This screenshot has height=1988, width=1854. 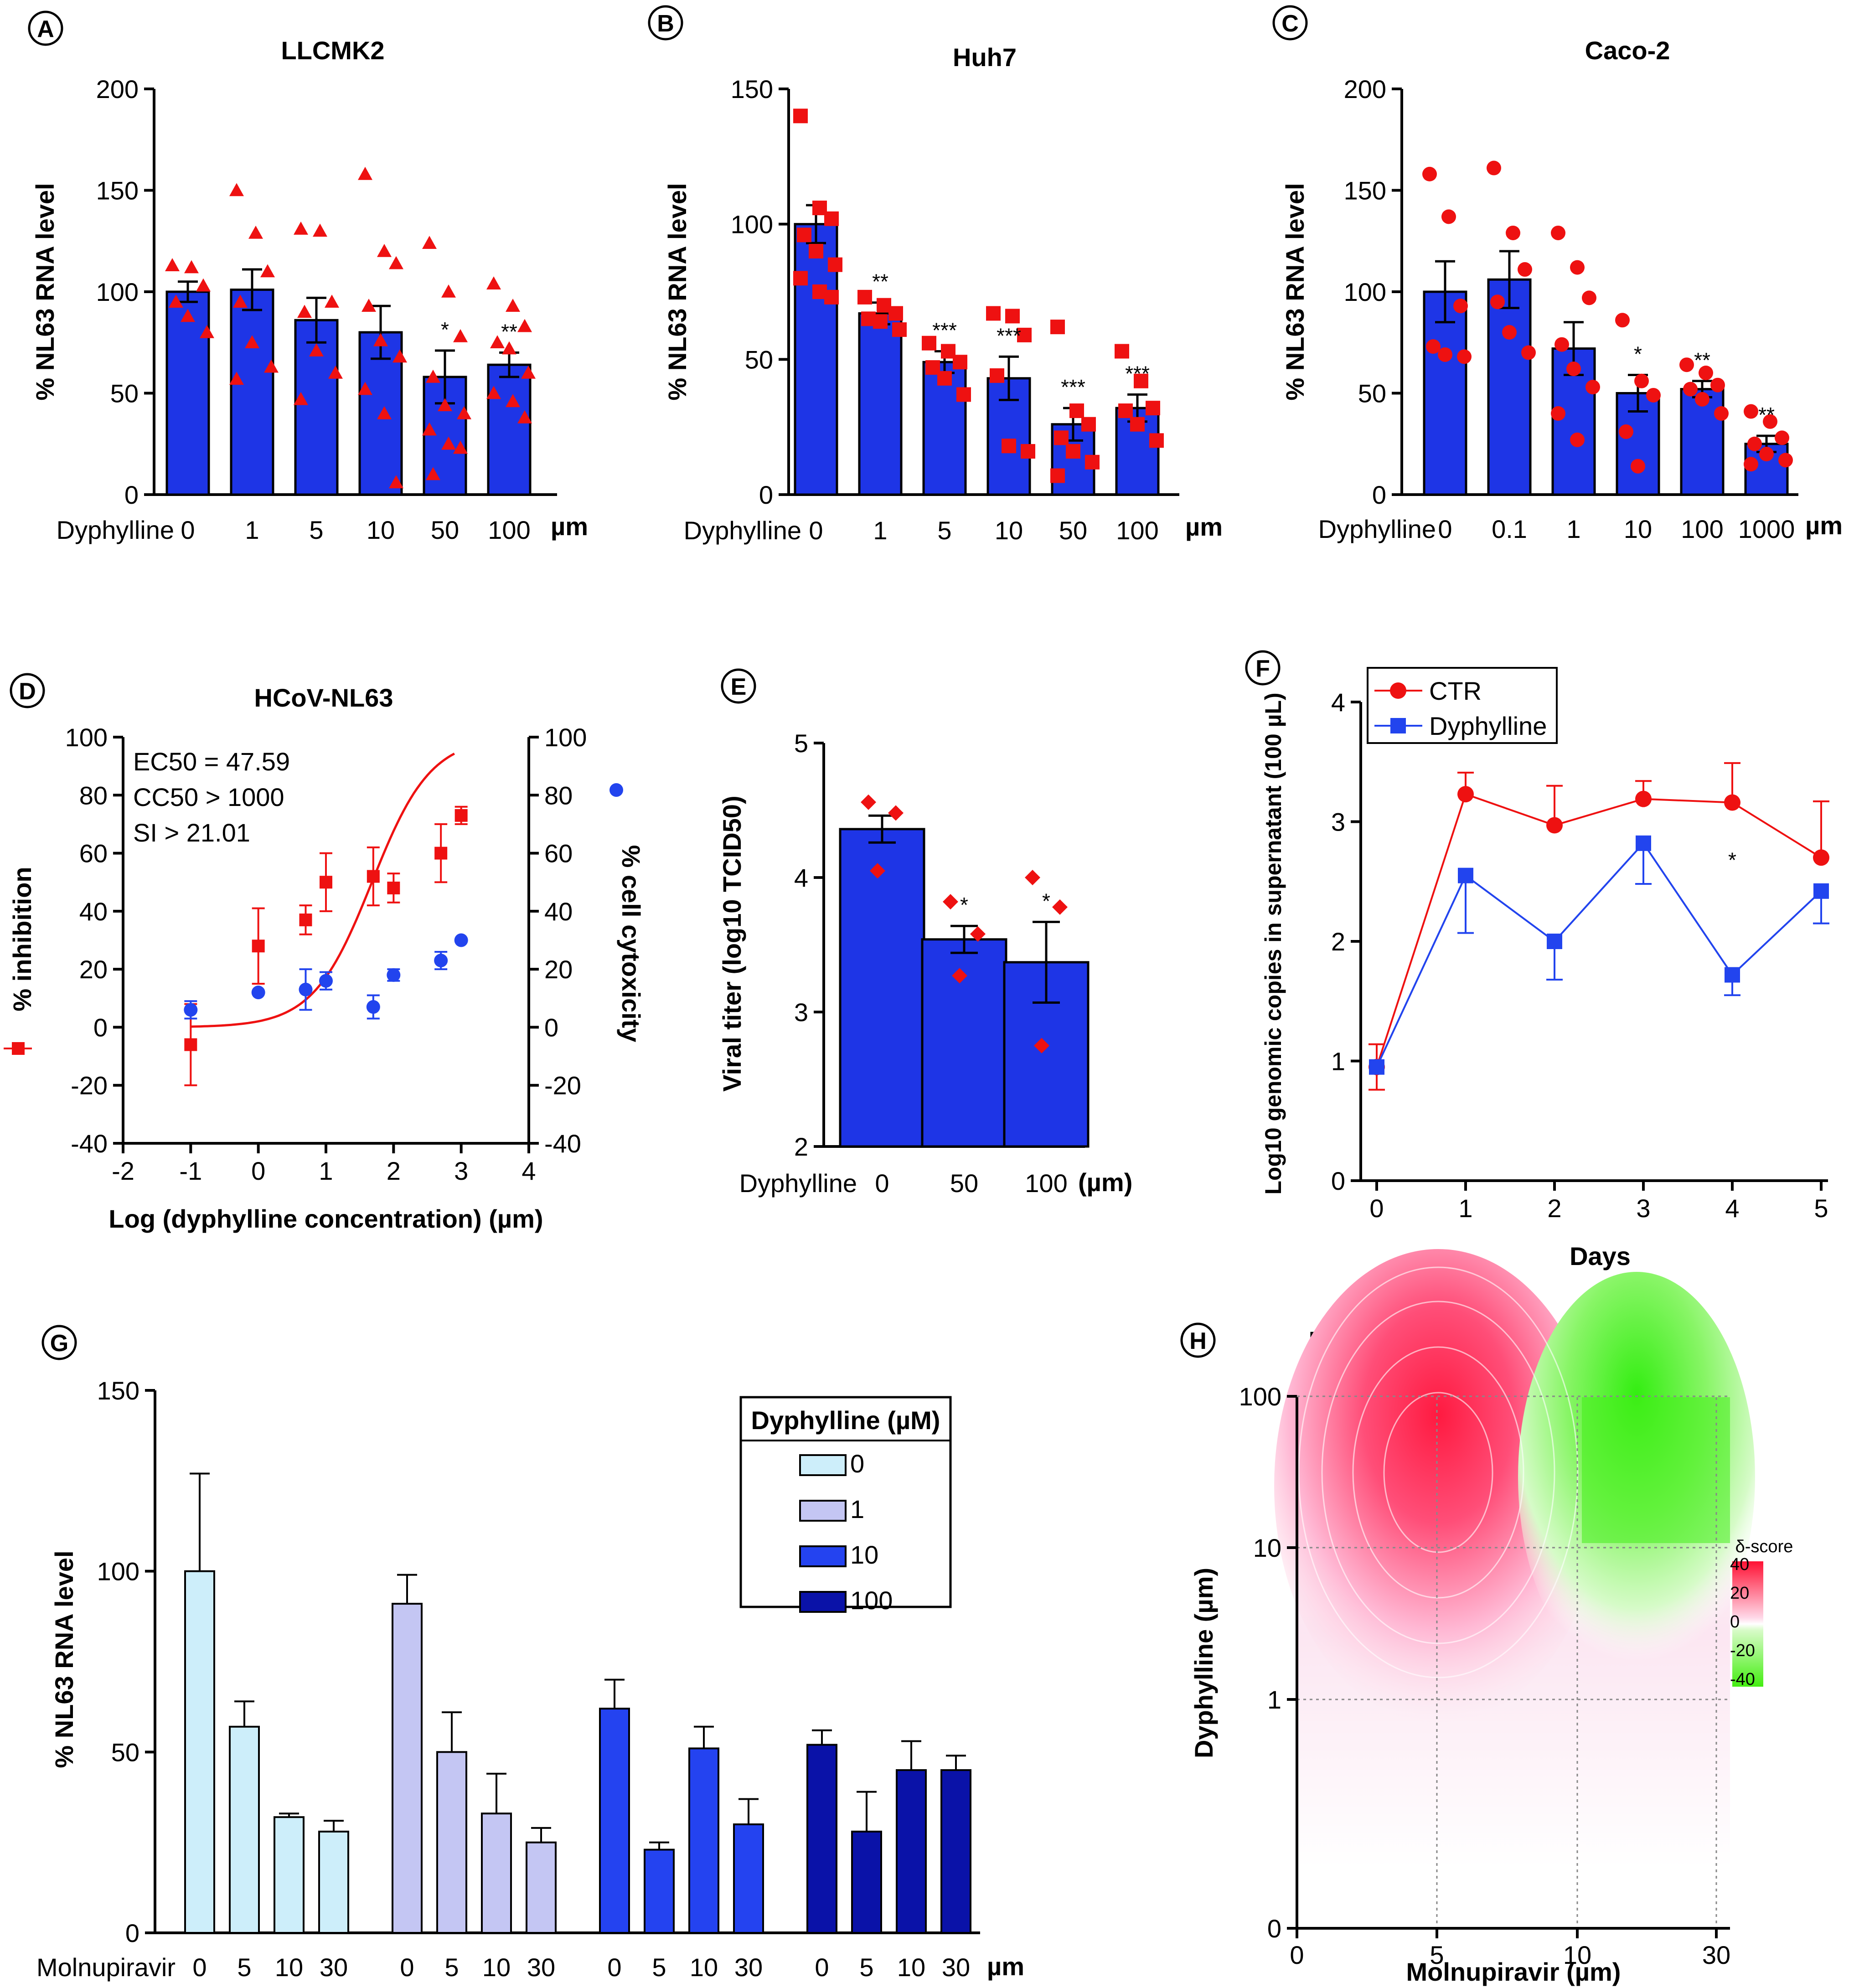 I want to click on x-tick-label: 1000, so click(x=1766, y=529).